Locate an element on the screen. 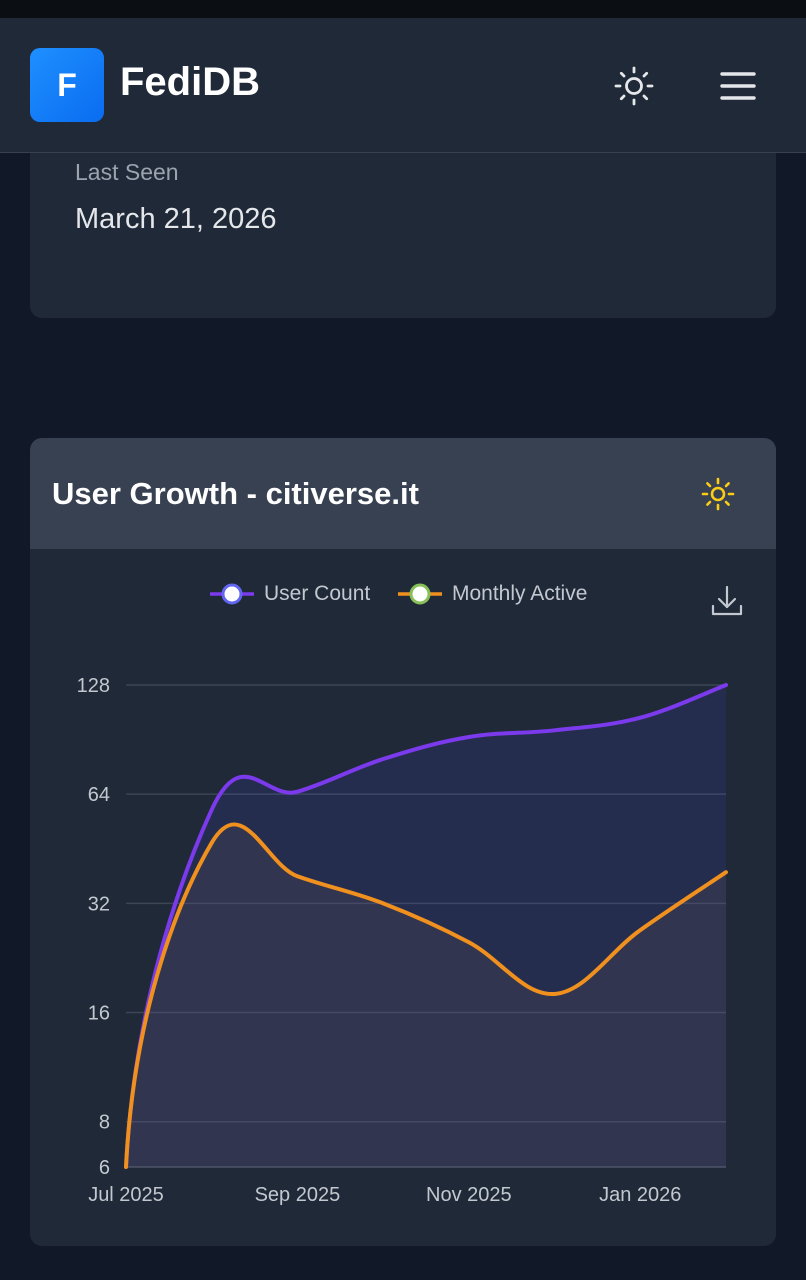 The image size is (806, 1280). theme-toggle-button is located at coordinates (634, 86).